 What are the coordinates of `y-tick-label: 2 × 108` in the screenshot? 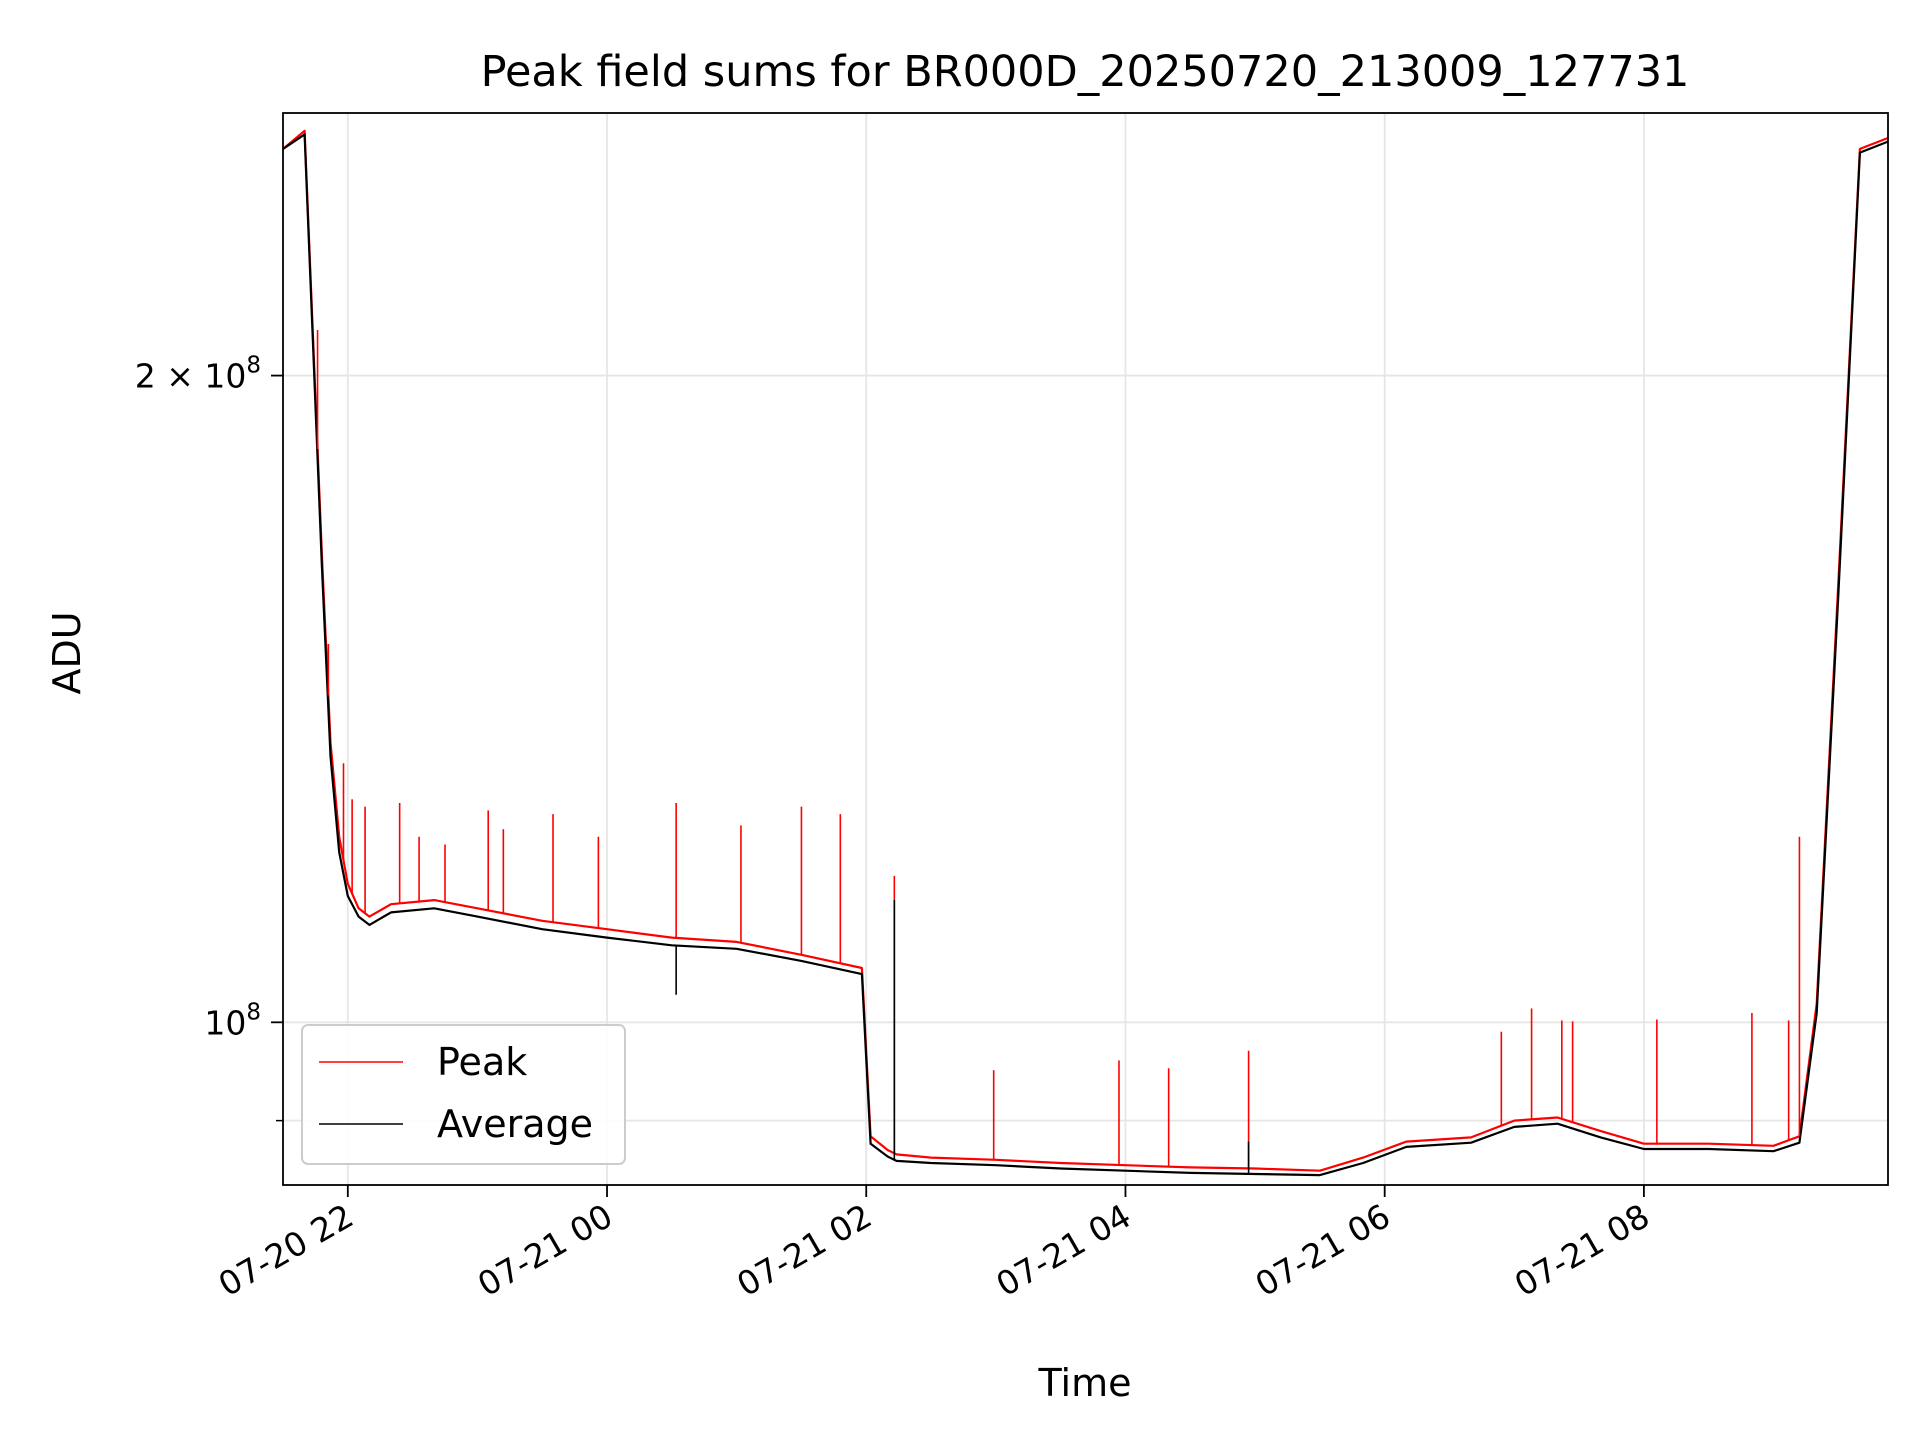 It's located at (198, 374).